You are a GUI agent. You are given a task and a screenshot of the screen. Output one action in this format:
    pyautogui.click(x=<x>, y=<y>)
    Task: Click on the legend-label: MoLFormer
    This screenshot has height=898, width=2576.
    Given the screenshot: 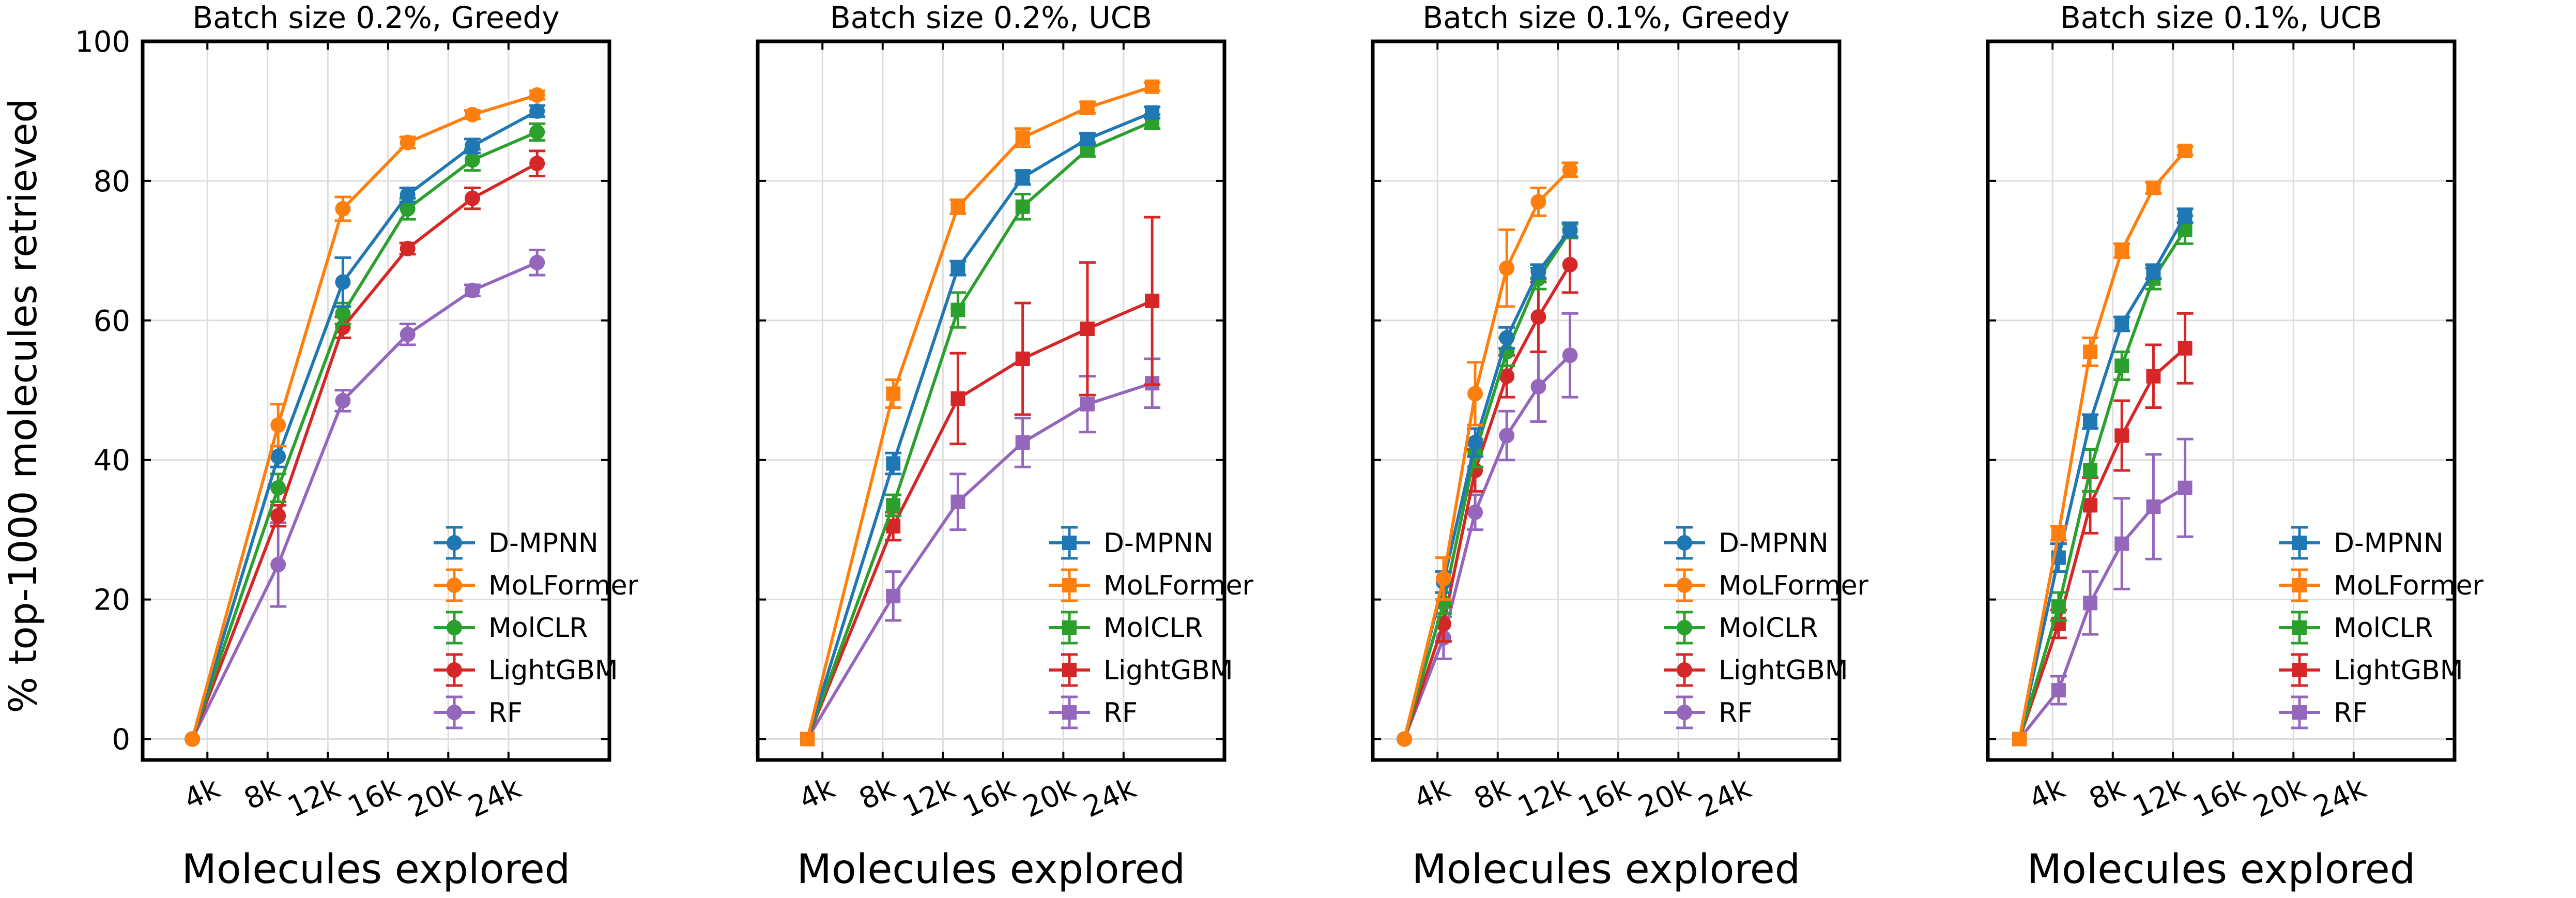 What is the action you would take?
    pyautogui.click(x=1794, y=585)
    